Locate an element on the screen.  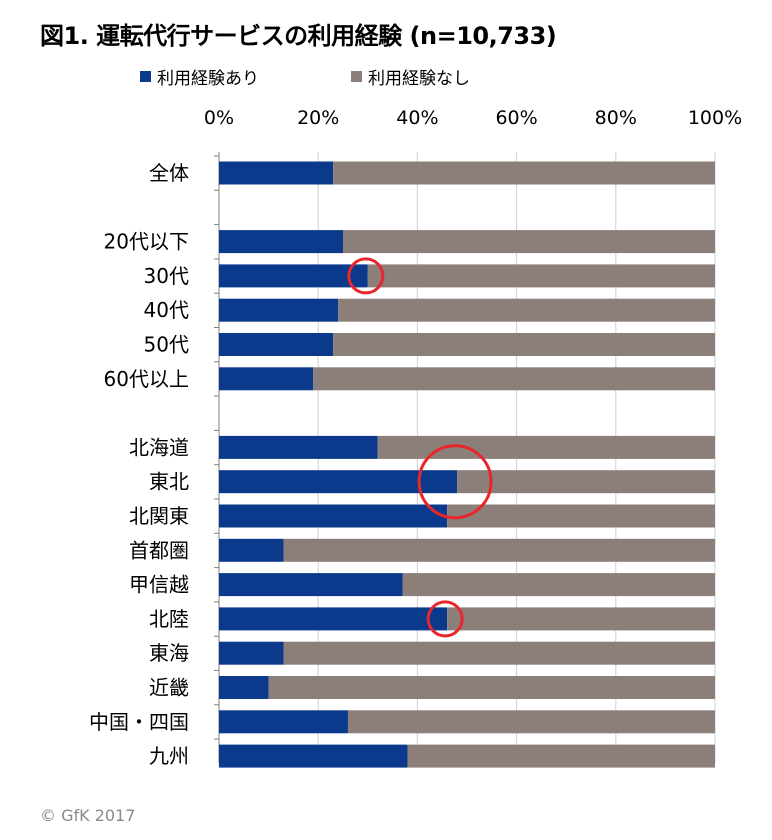
legend-swatch-used is located at coordinates (145, 76).